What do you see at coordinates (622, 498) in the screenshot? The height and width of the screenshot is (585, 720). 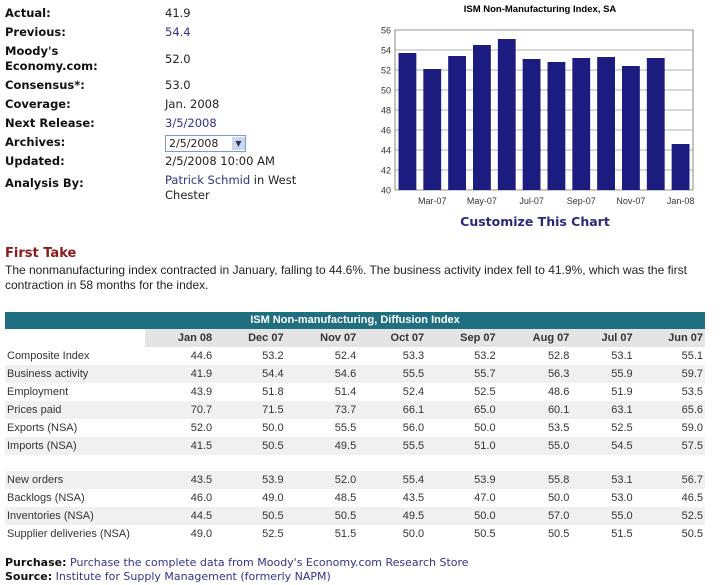 I see `table-cell: 53.0` at bounding box center [622, 498].